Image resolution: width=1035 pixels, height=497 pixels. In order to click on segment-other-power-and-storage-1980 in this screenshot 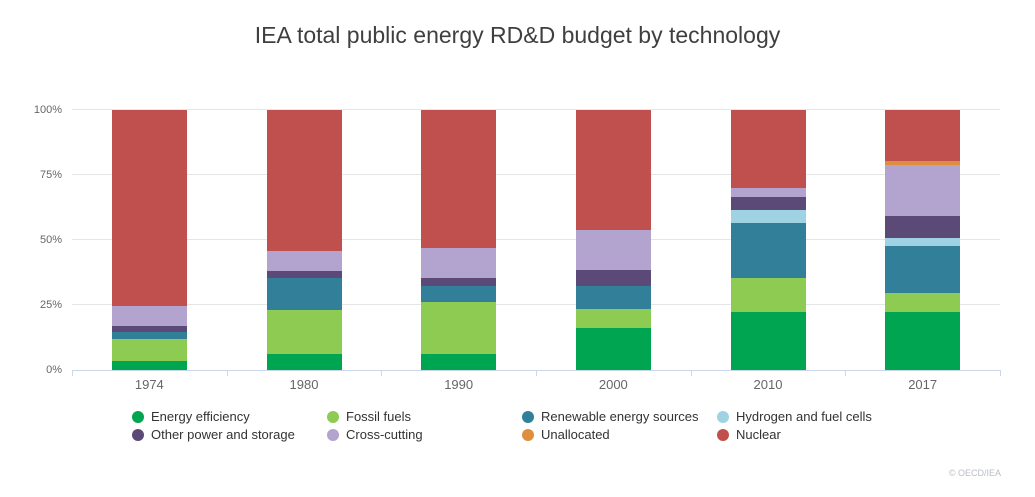, I will do `click(304, 274)`.